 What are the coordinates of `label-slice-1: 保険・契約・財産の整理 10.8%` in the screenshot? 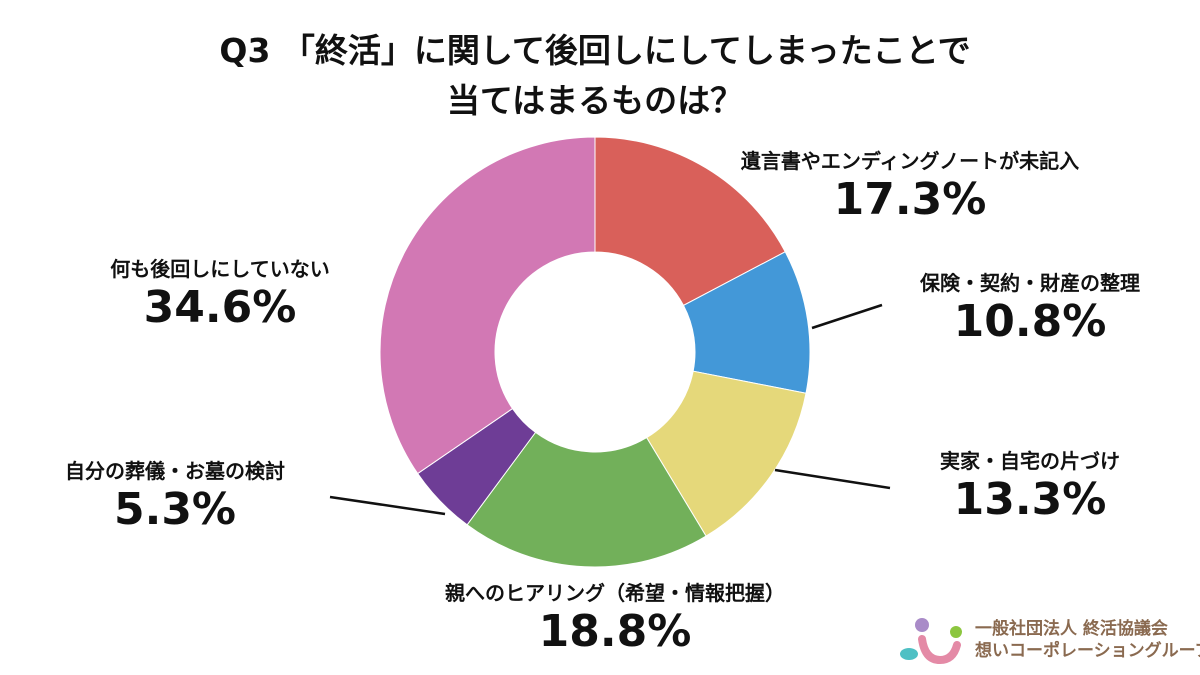 It's located at (1030, 309).